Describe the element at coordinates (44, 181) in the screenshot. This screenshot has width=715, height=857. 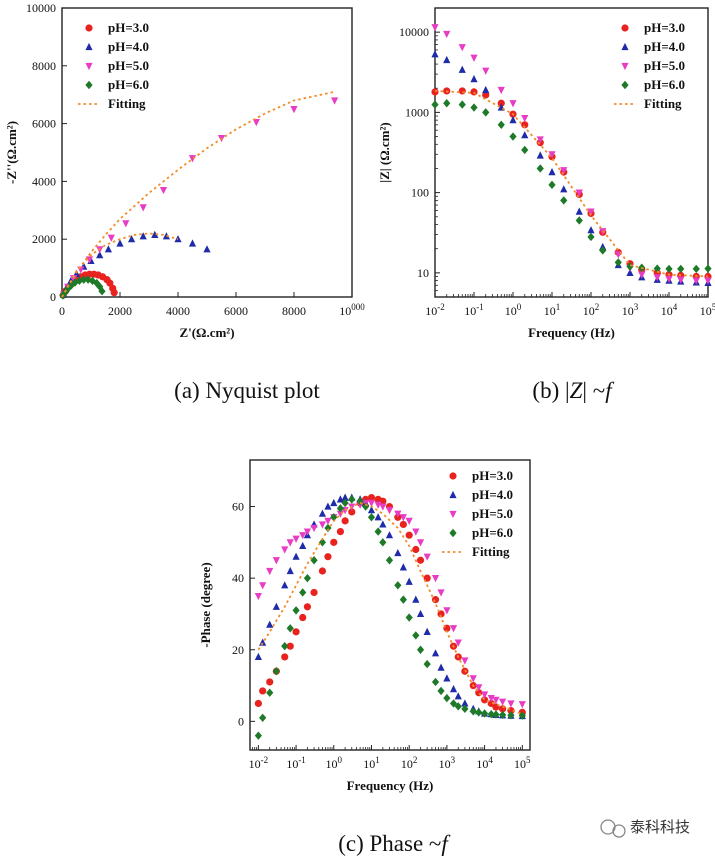
I see `y-tick-label: 4000` at that location.